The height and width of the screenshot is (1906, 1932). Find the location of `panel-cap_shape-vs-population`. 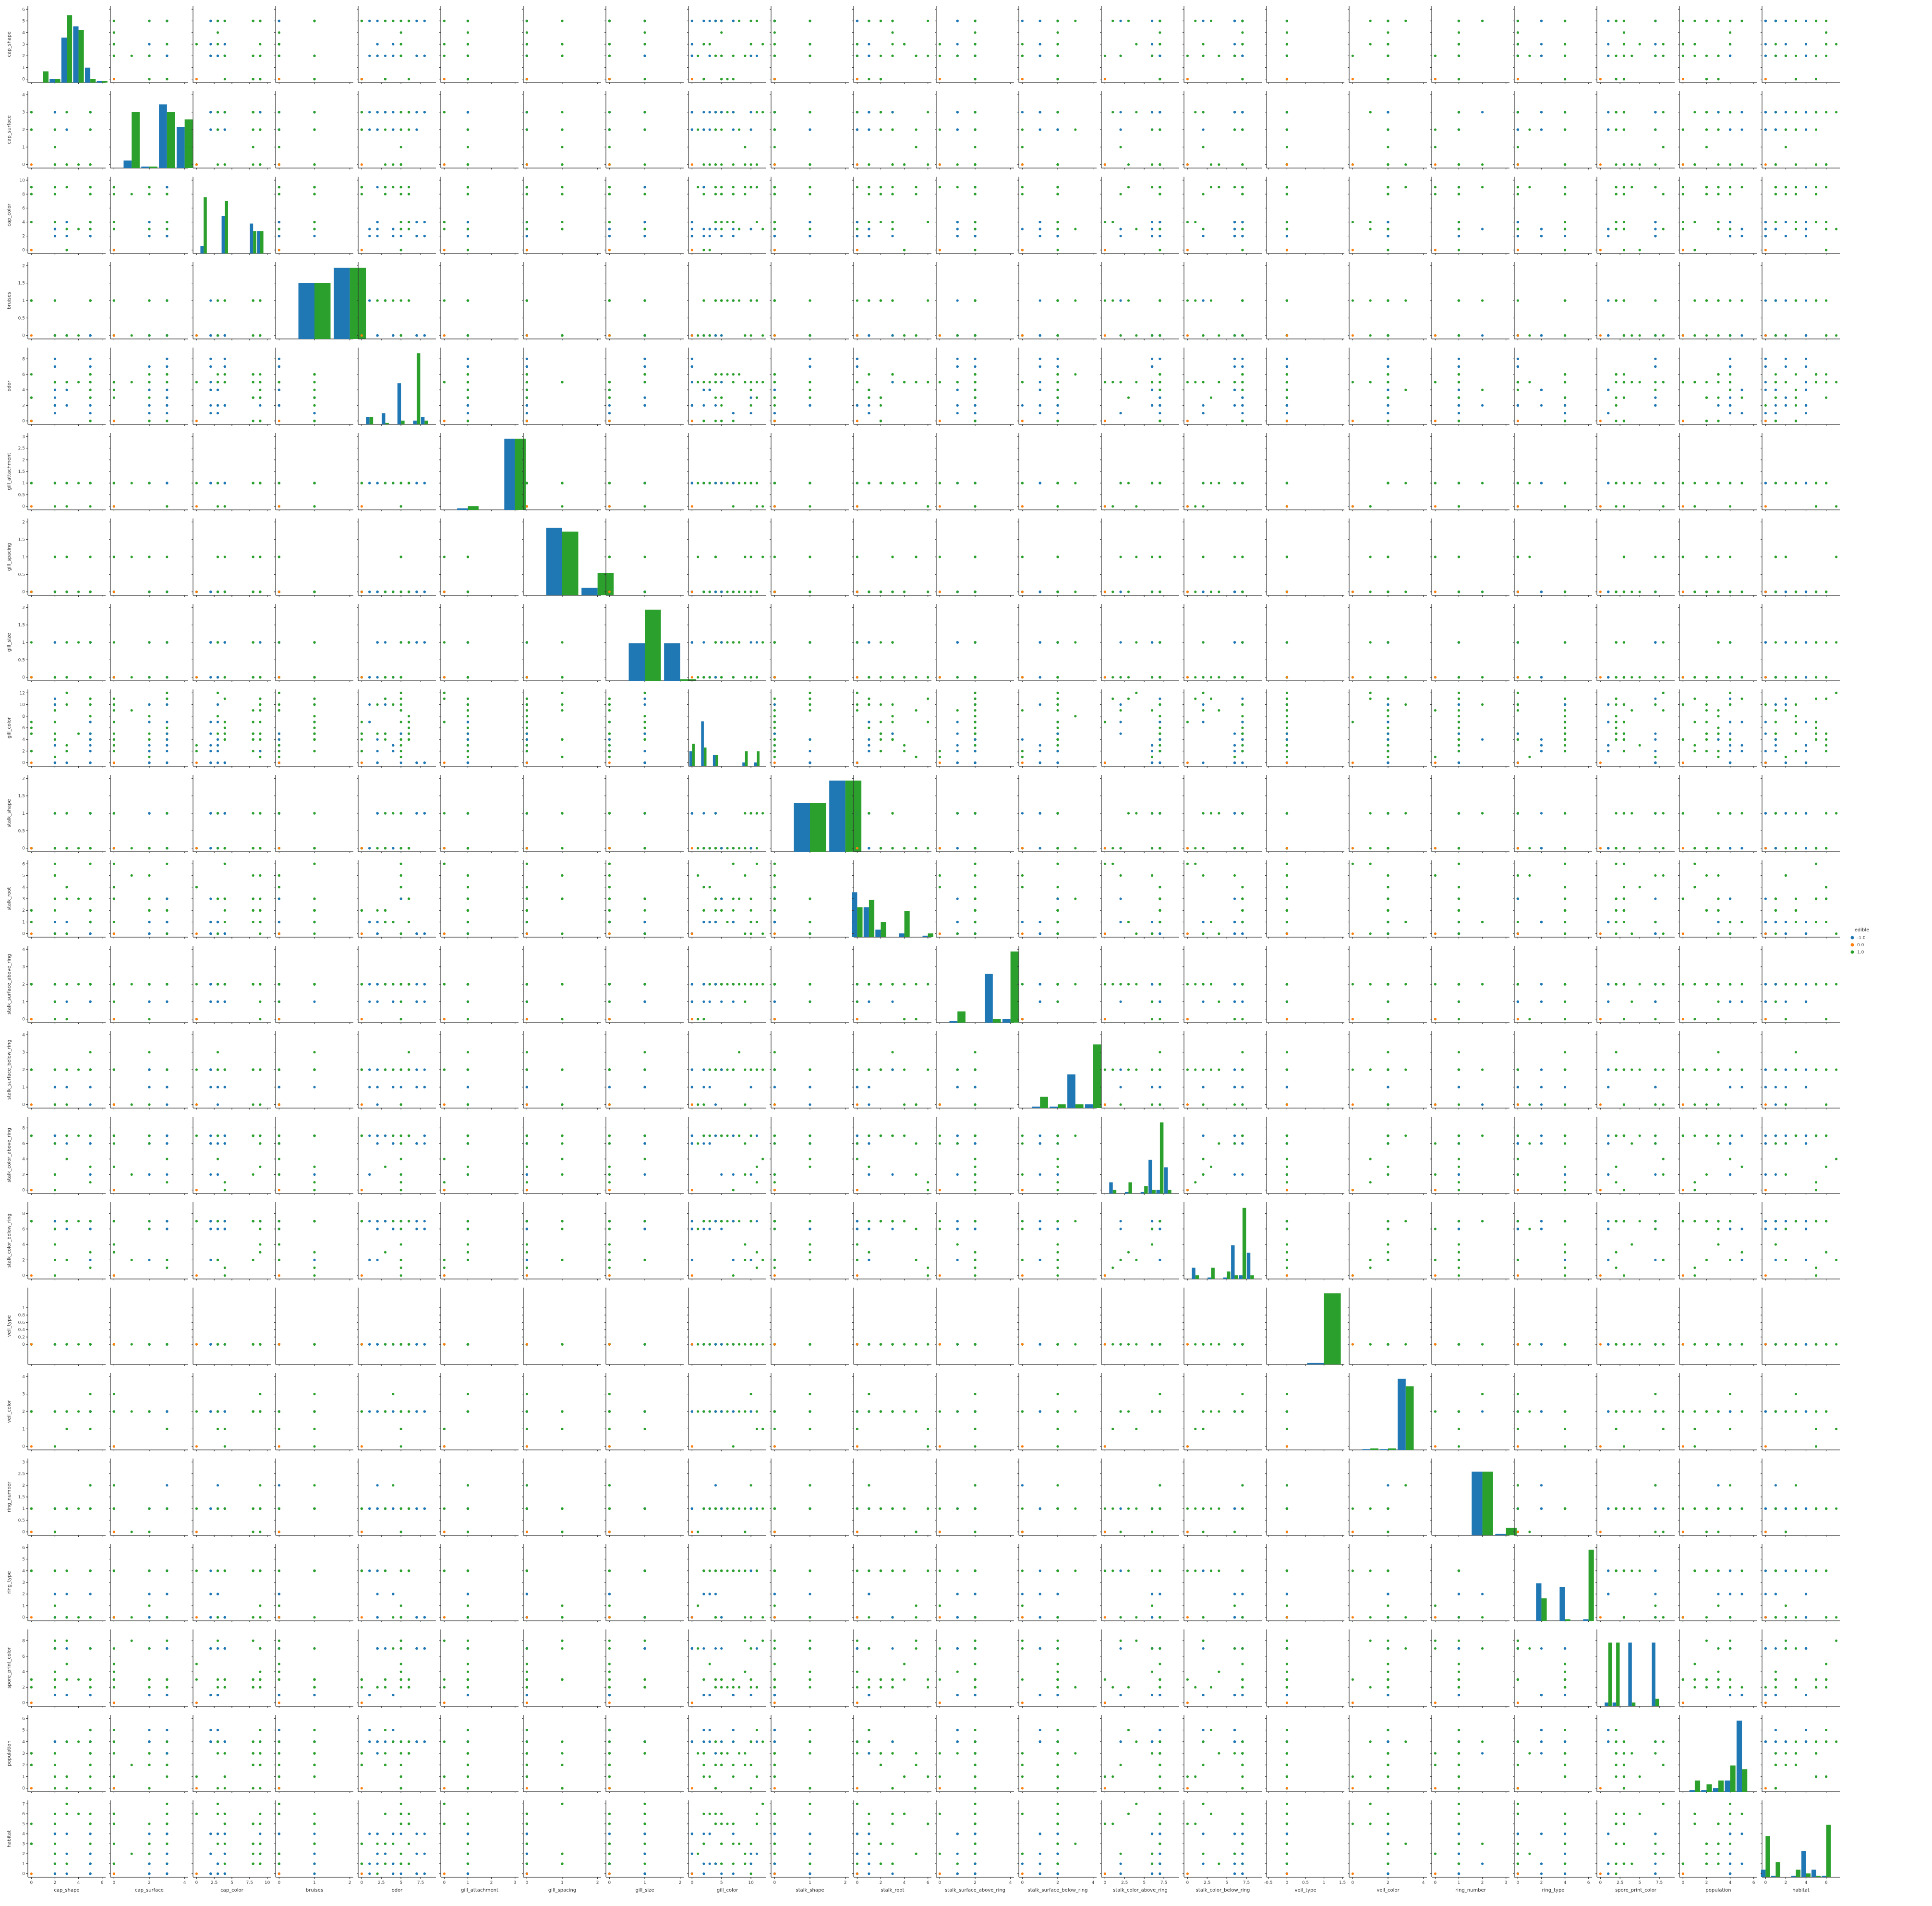

panel-cap_shape-vs-population is located at coordinates (1717, 45).